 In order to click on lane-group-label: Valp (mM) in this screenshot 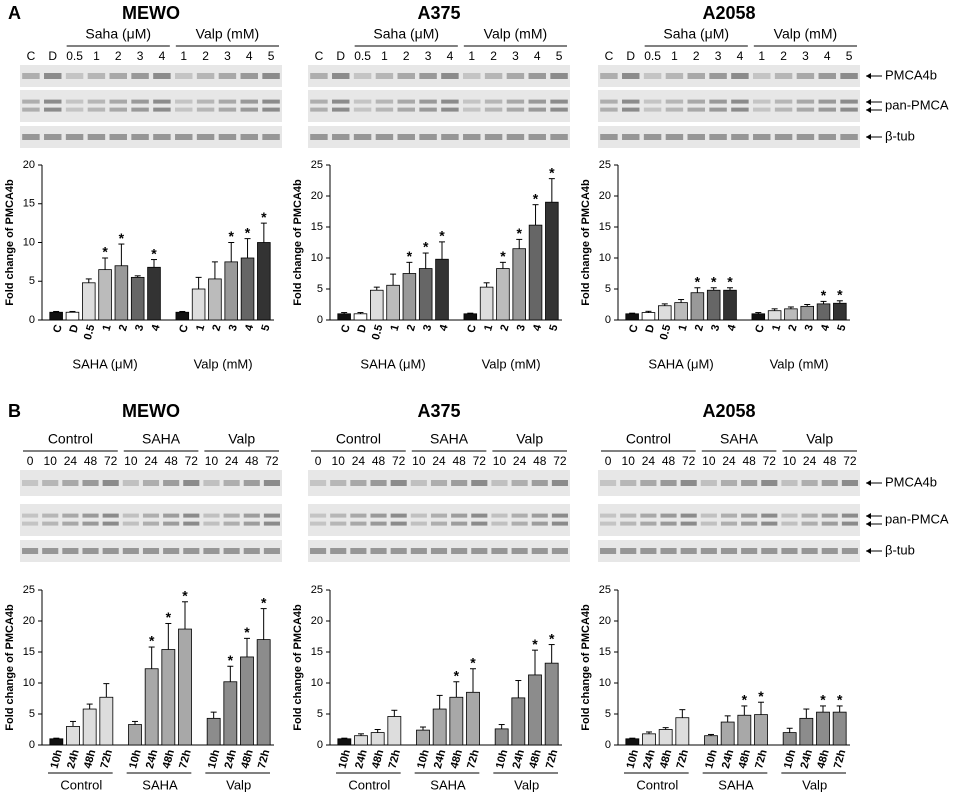, I will do `click(516, 34)`.